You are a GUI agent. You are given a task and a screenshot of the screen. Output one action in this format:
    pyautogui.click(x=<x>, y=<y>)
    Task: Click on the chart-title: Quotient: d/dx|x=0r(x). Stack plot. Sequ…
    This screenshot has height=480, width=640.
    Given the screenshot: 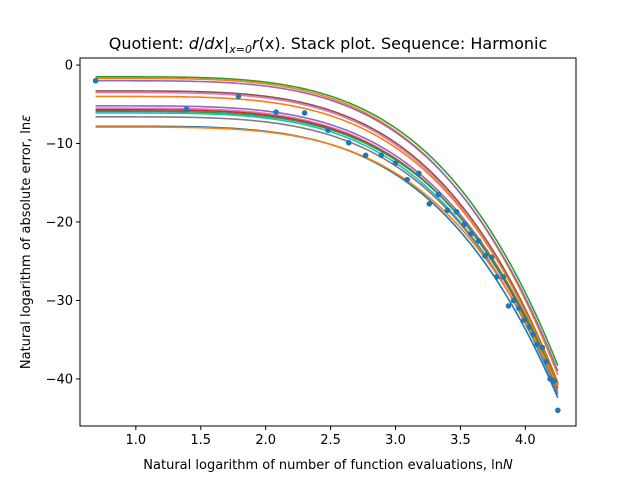 What is the action you would take?
    pyautogui.click(x=328, y=45)
    